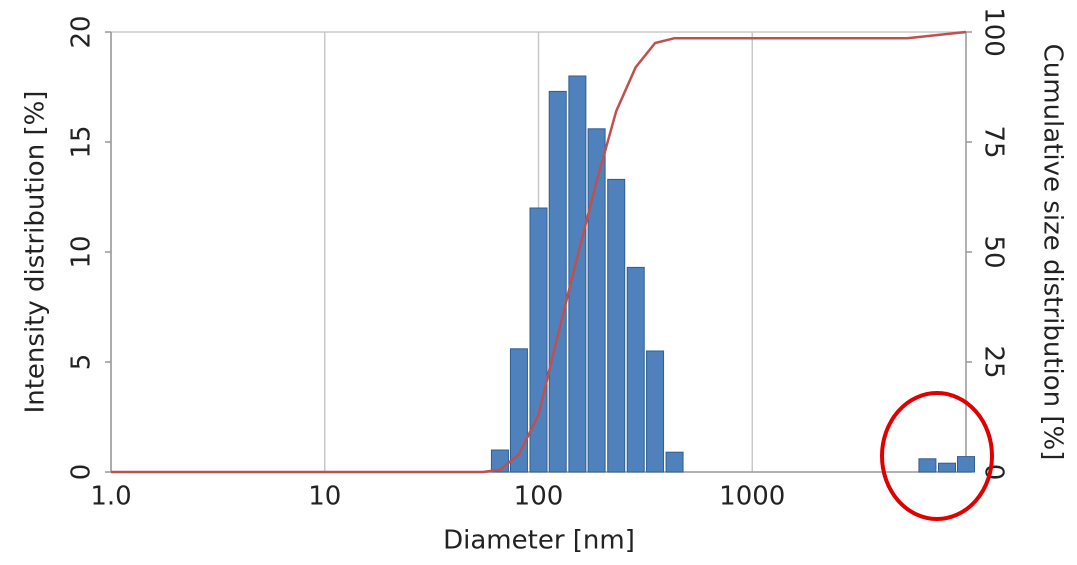  What do you see at coordinates (82, 251) in the screenshot?
I see `y-tick-label: 10` at bounding box center [82, 251].